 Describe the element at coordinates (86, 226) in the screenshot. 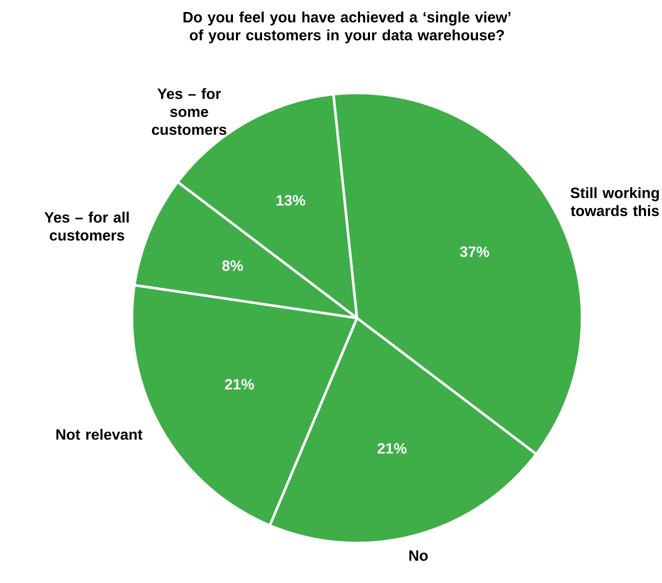

I see `slice-label: Yes – for all customers` at that location.